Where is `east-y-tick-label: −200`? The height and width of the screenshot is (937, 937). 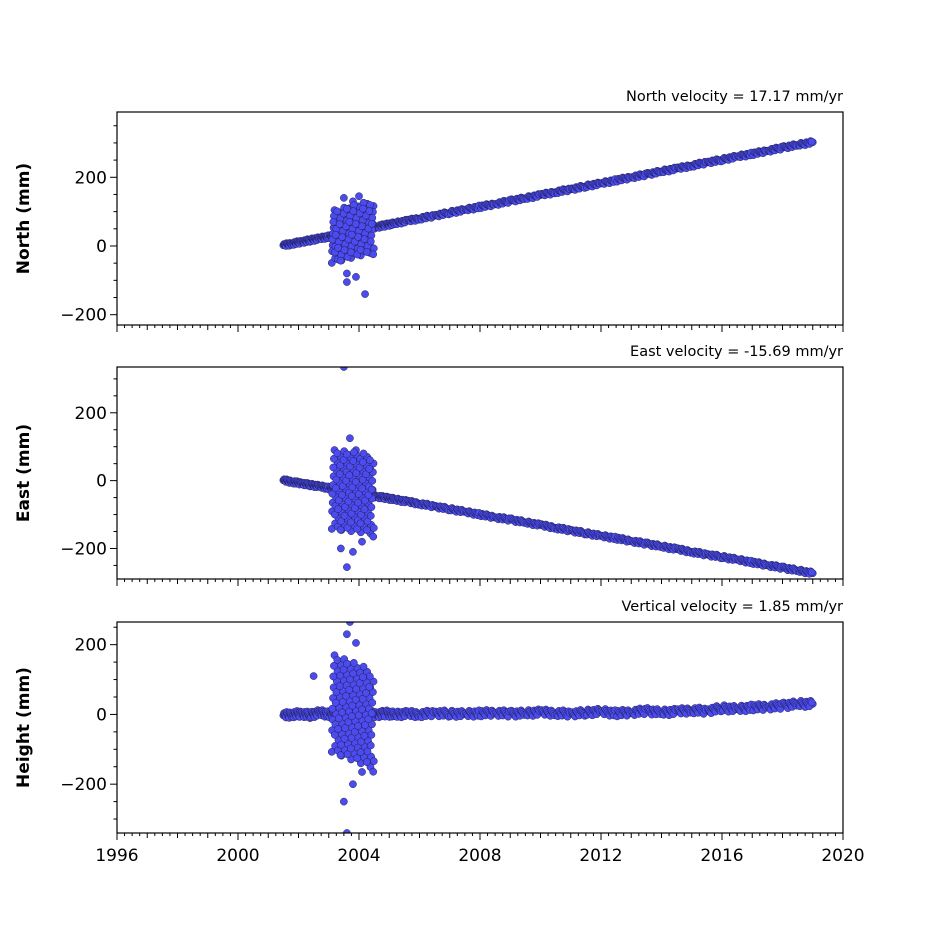 east-y-tick-label: −200 is located at coordinates (83, 549).